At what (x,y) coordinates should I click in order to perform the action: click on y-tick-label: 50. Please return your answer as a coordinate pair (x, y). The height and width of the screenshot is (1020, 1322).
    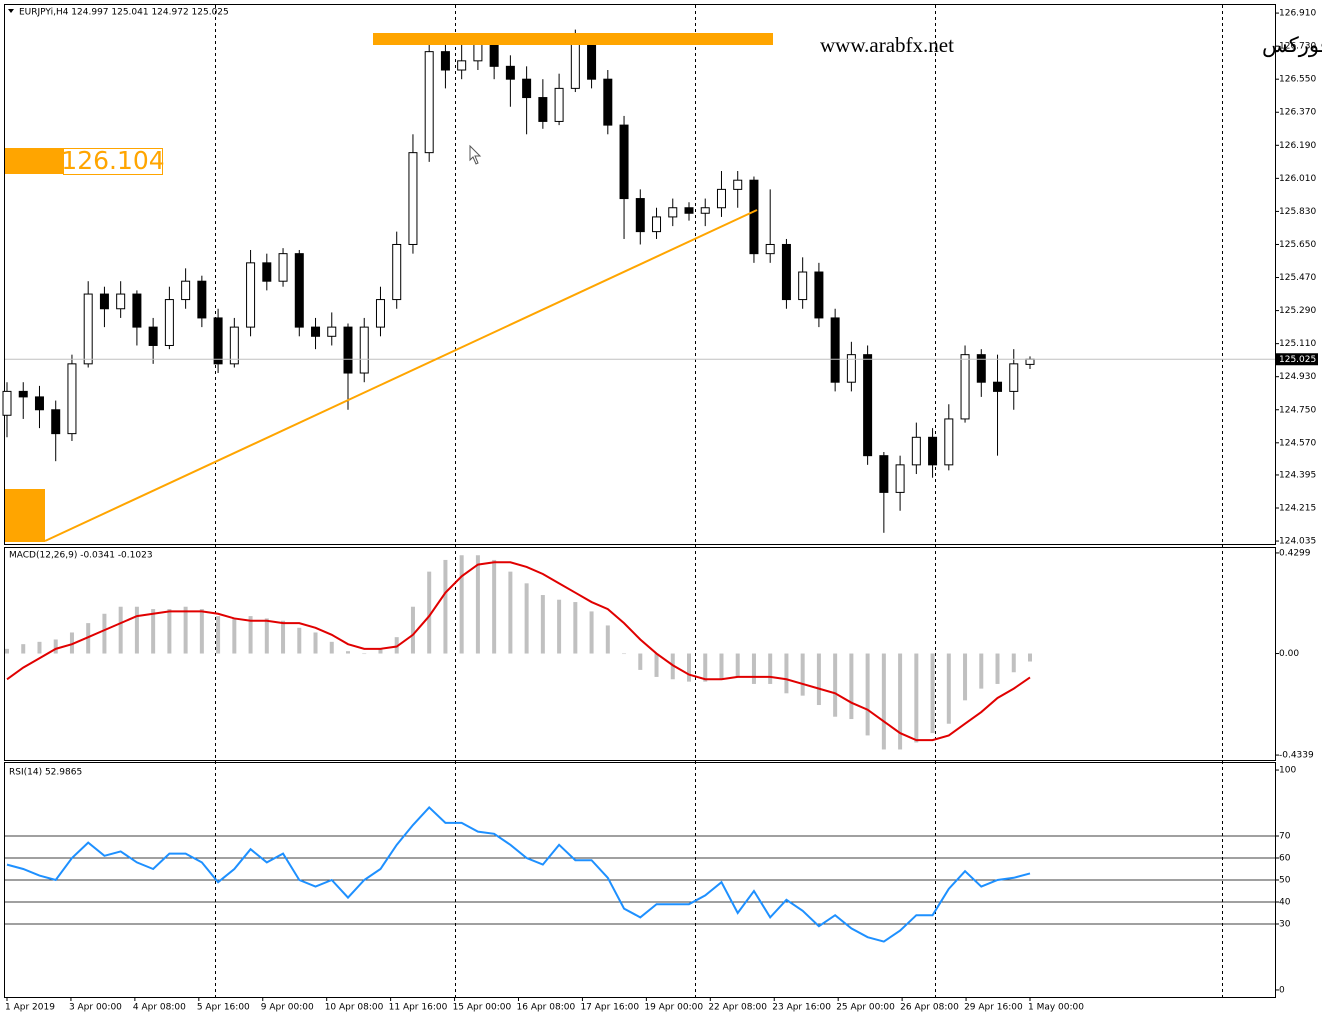
    Looking at the image, I should click on (1285, 881).